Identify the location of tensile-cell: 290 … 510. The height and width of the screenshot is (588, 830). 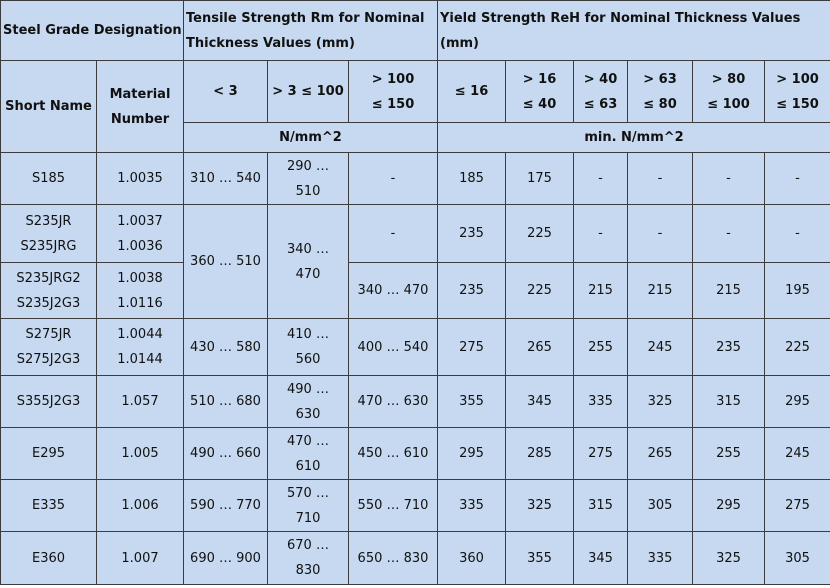
(308, 178).